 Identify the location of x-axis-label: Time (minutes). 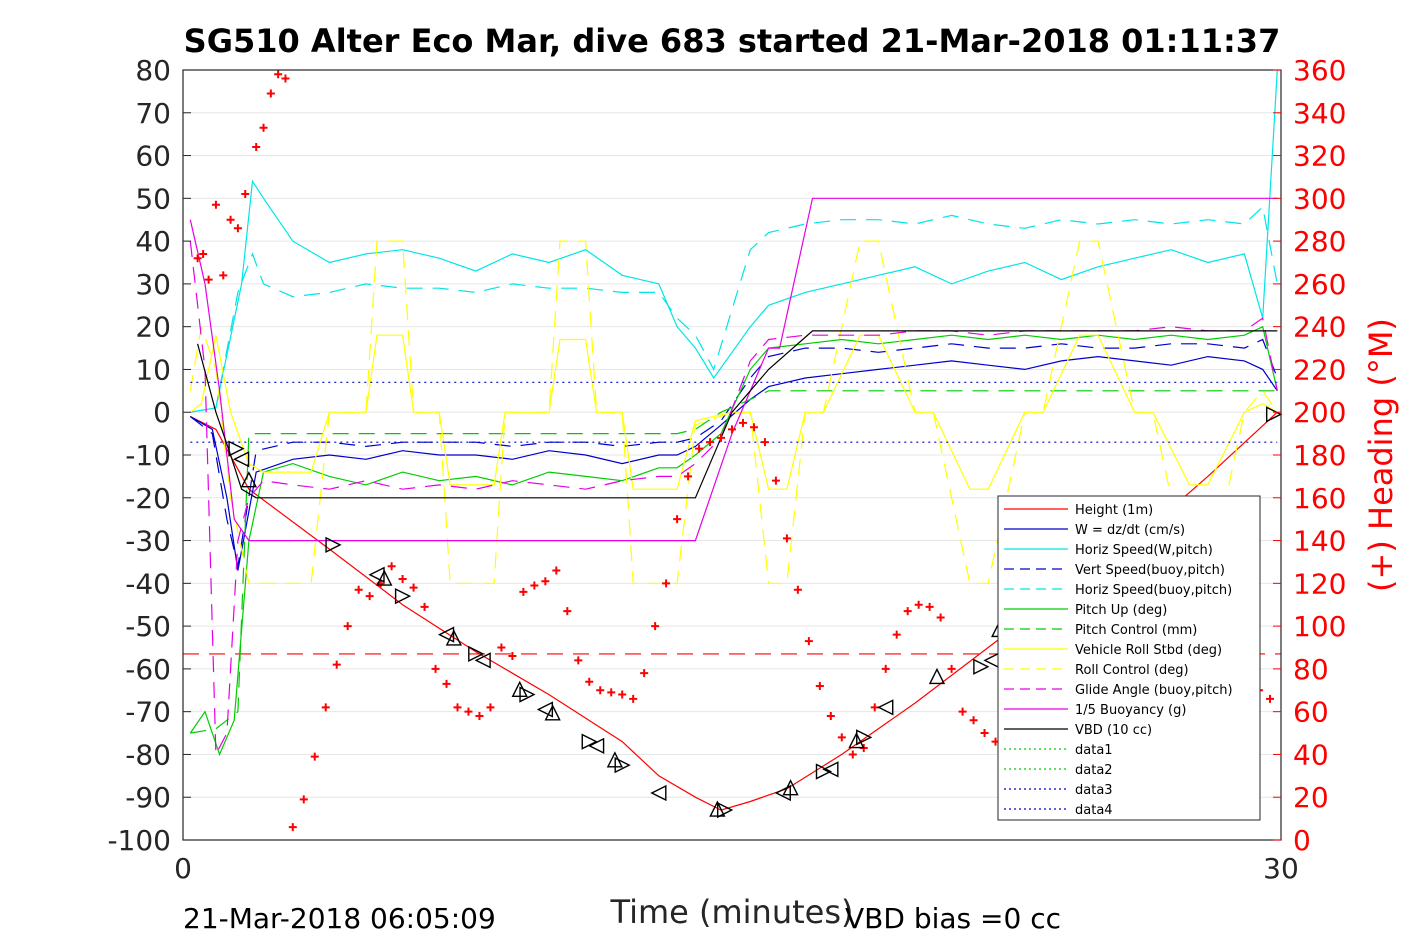
(732, 912).